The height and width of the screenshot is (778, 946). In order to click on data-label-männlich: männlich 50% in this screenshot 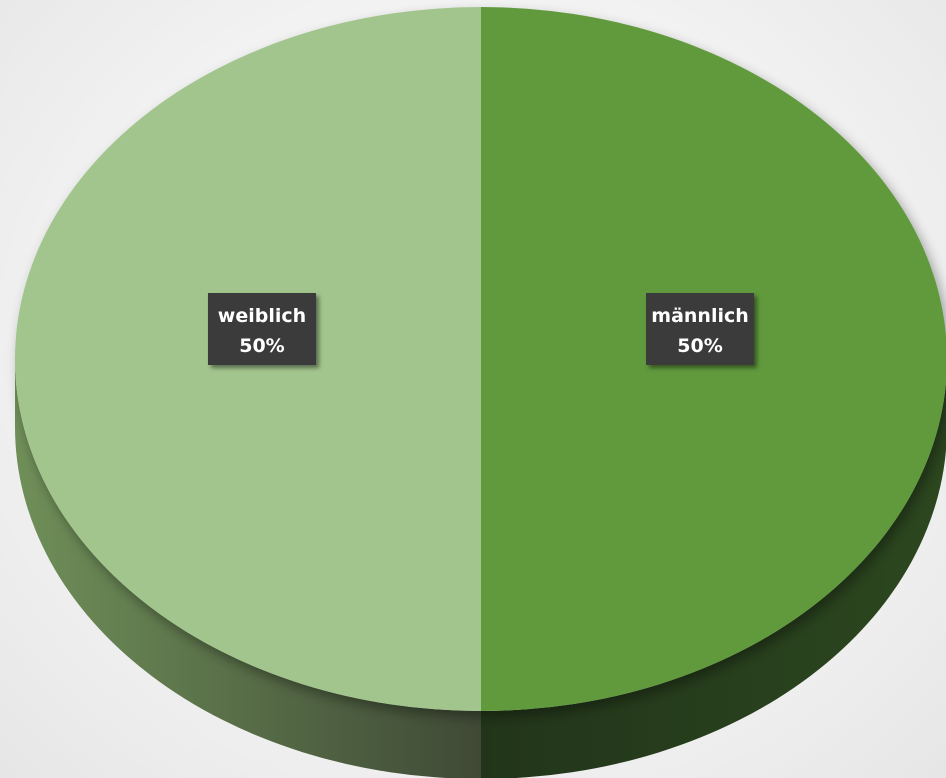, I will do `click(700, 329)`.